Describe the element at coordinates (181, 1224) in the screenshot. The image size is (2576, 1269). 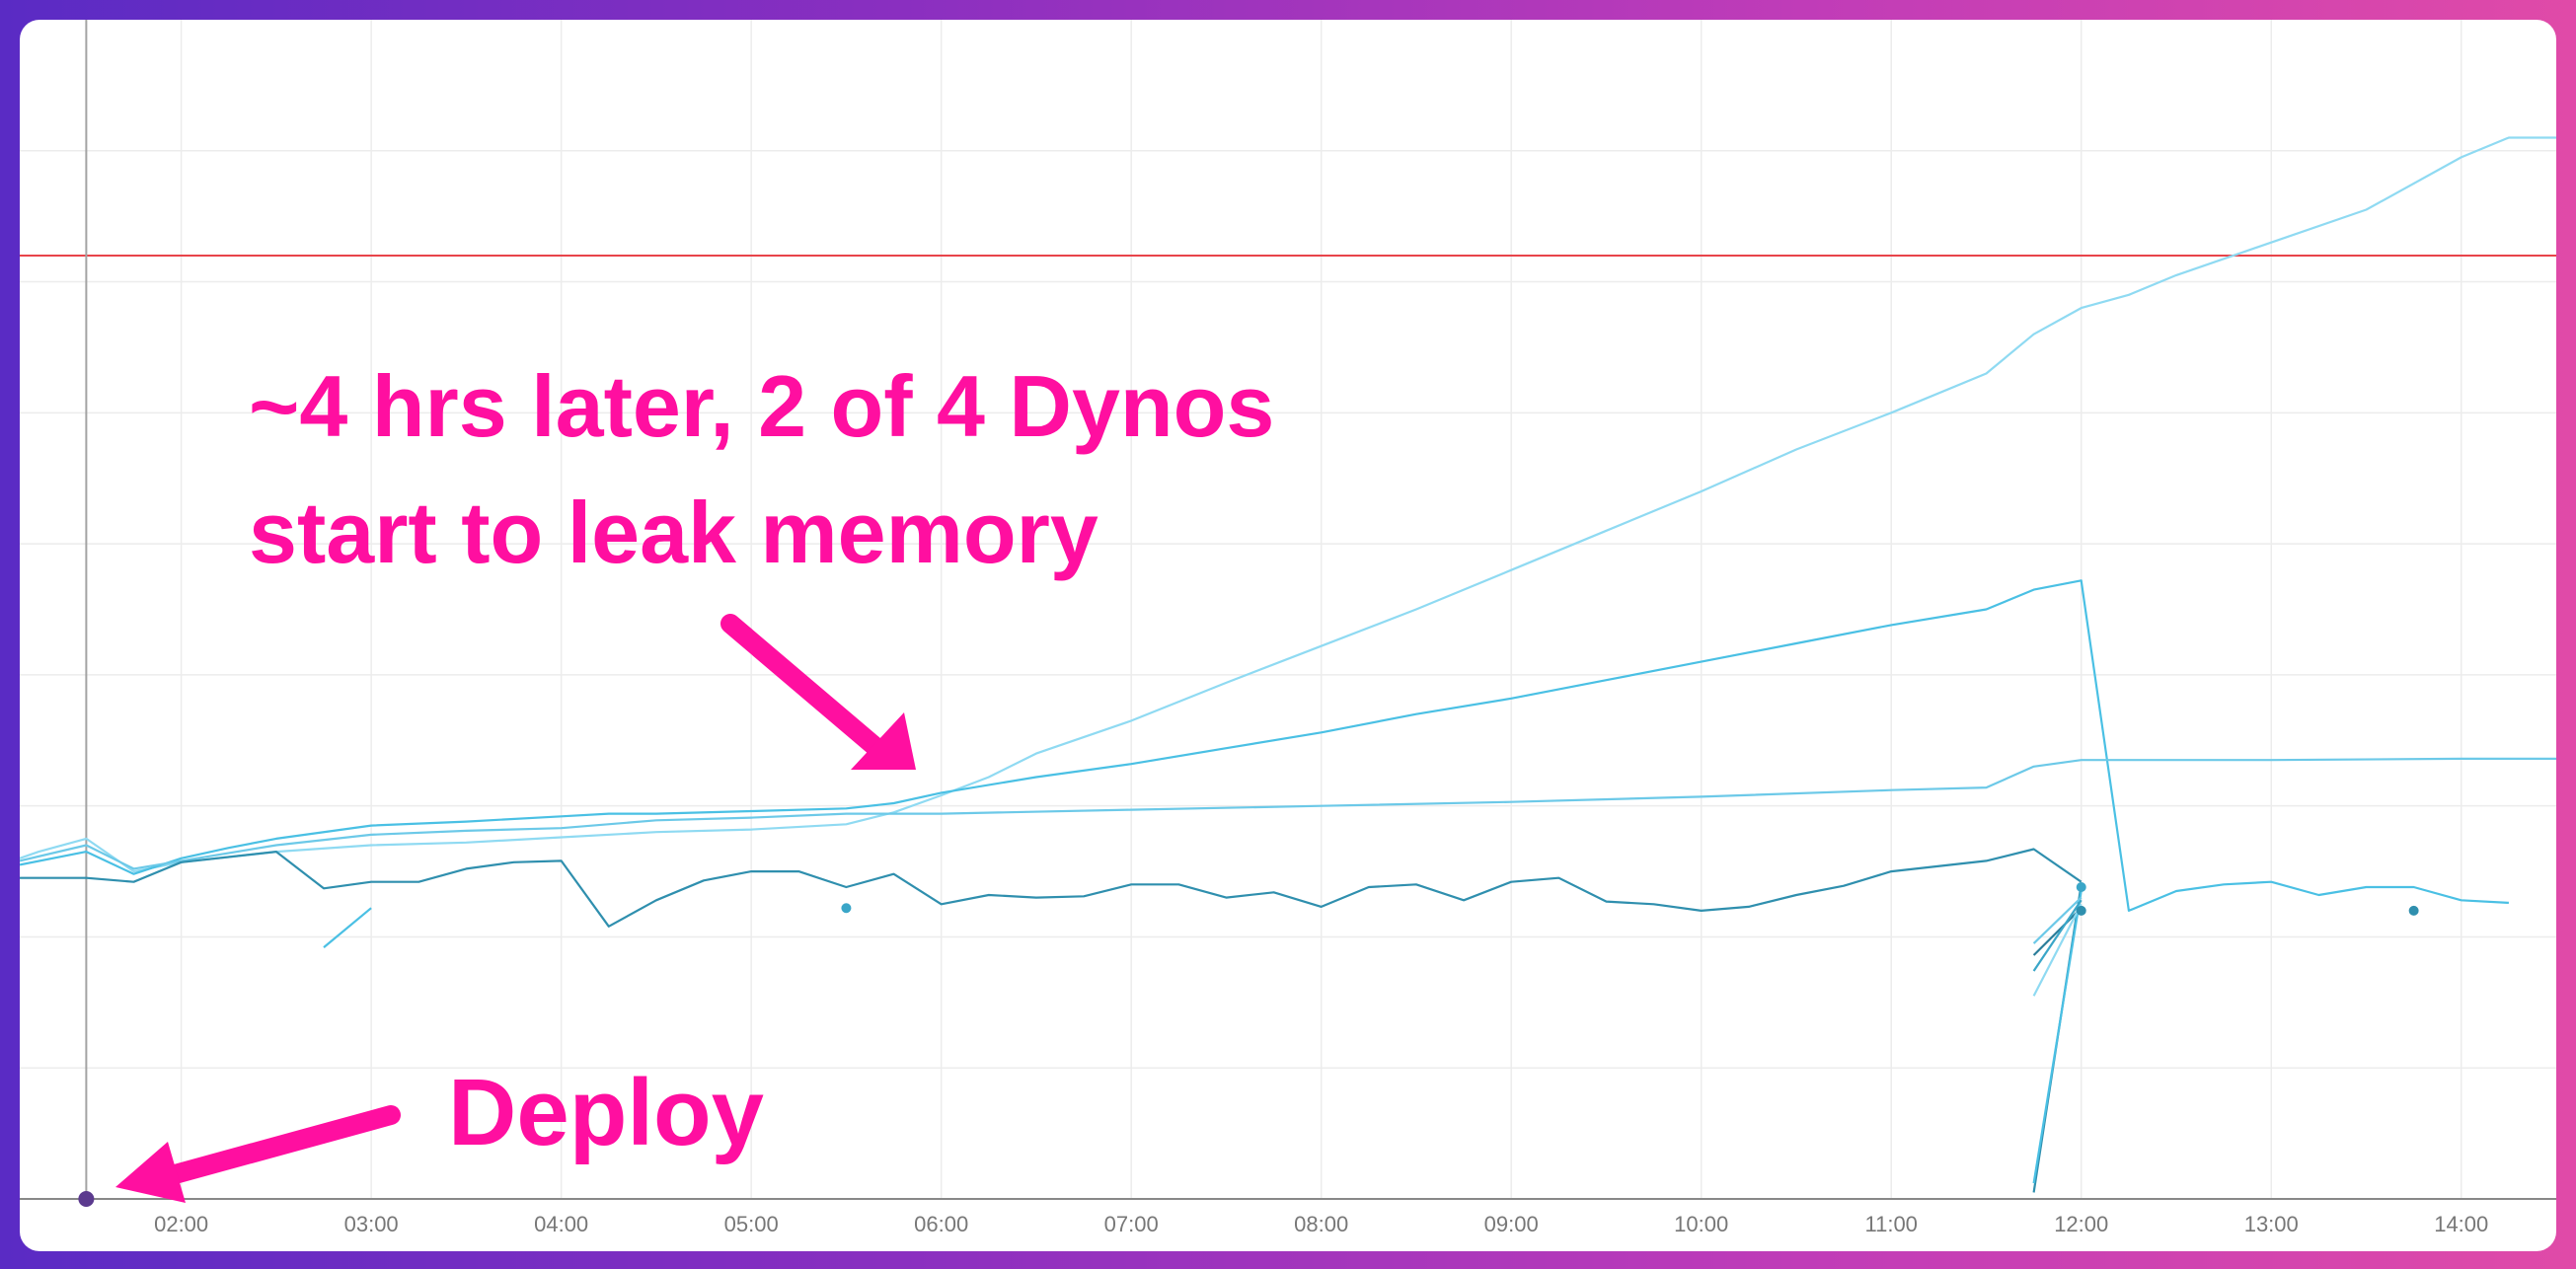
I see `x-tick-label: 02:00` at that location.